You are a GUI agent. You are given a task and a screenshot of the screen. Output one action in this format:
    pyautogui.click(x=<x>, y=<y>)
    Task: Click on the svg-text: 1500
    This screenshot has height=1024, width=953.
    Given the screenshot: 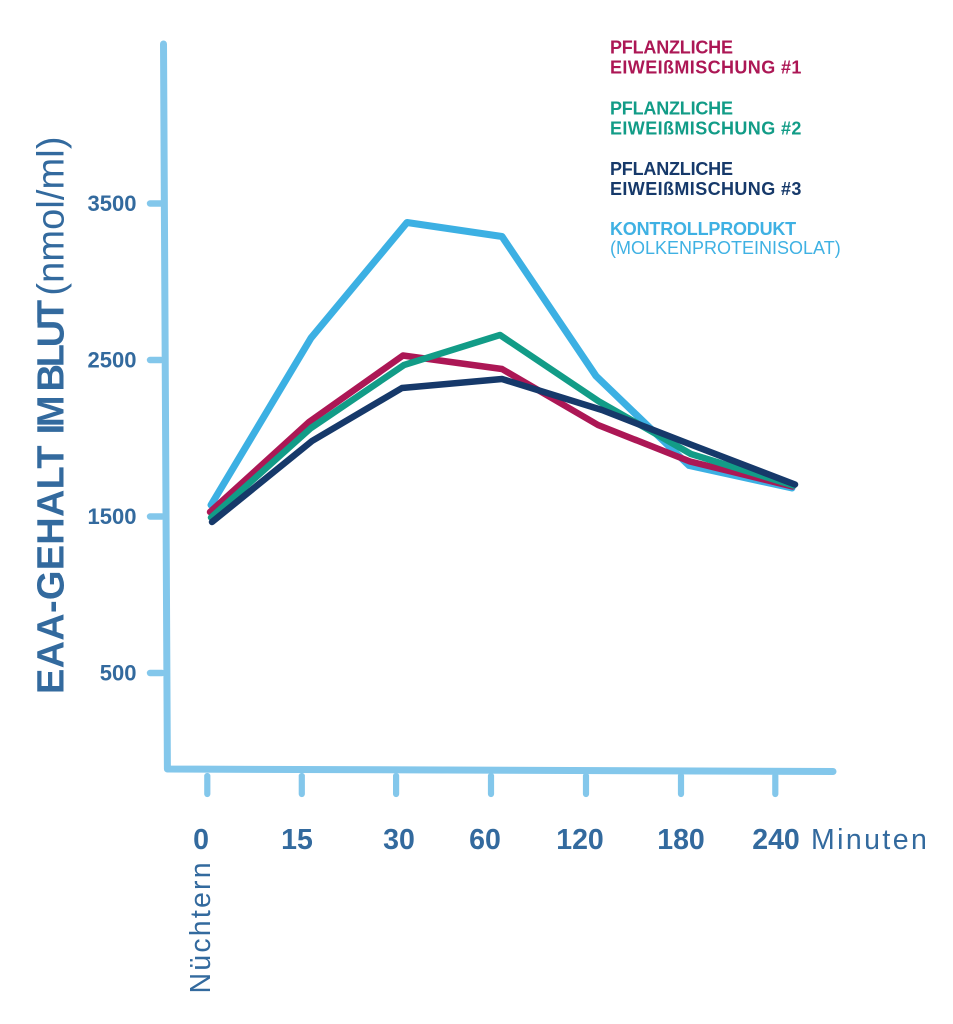 What is the action you would take?
    pyautogui.click(x=112, y=516)
    